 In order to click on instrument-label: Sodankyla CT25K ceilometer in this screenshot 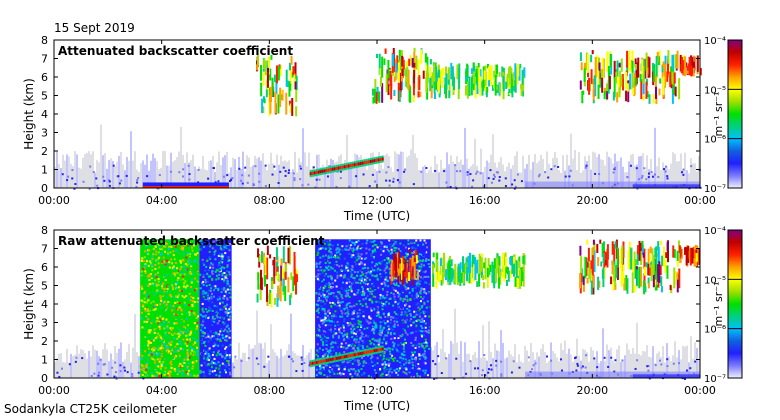, I will do `click(90, 409)`.